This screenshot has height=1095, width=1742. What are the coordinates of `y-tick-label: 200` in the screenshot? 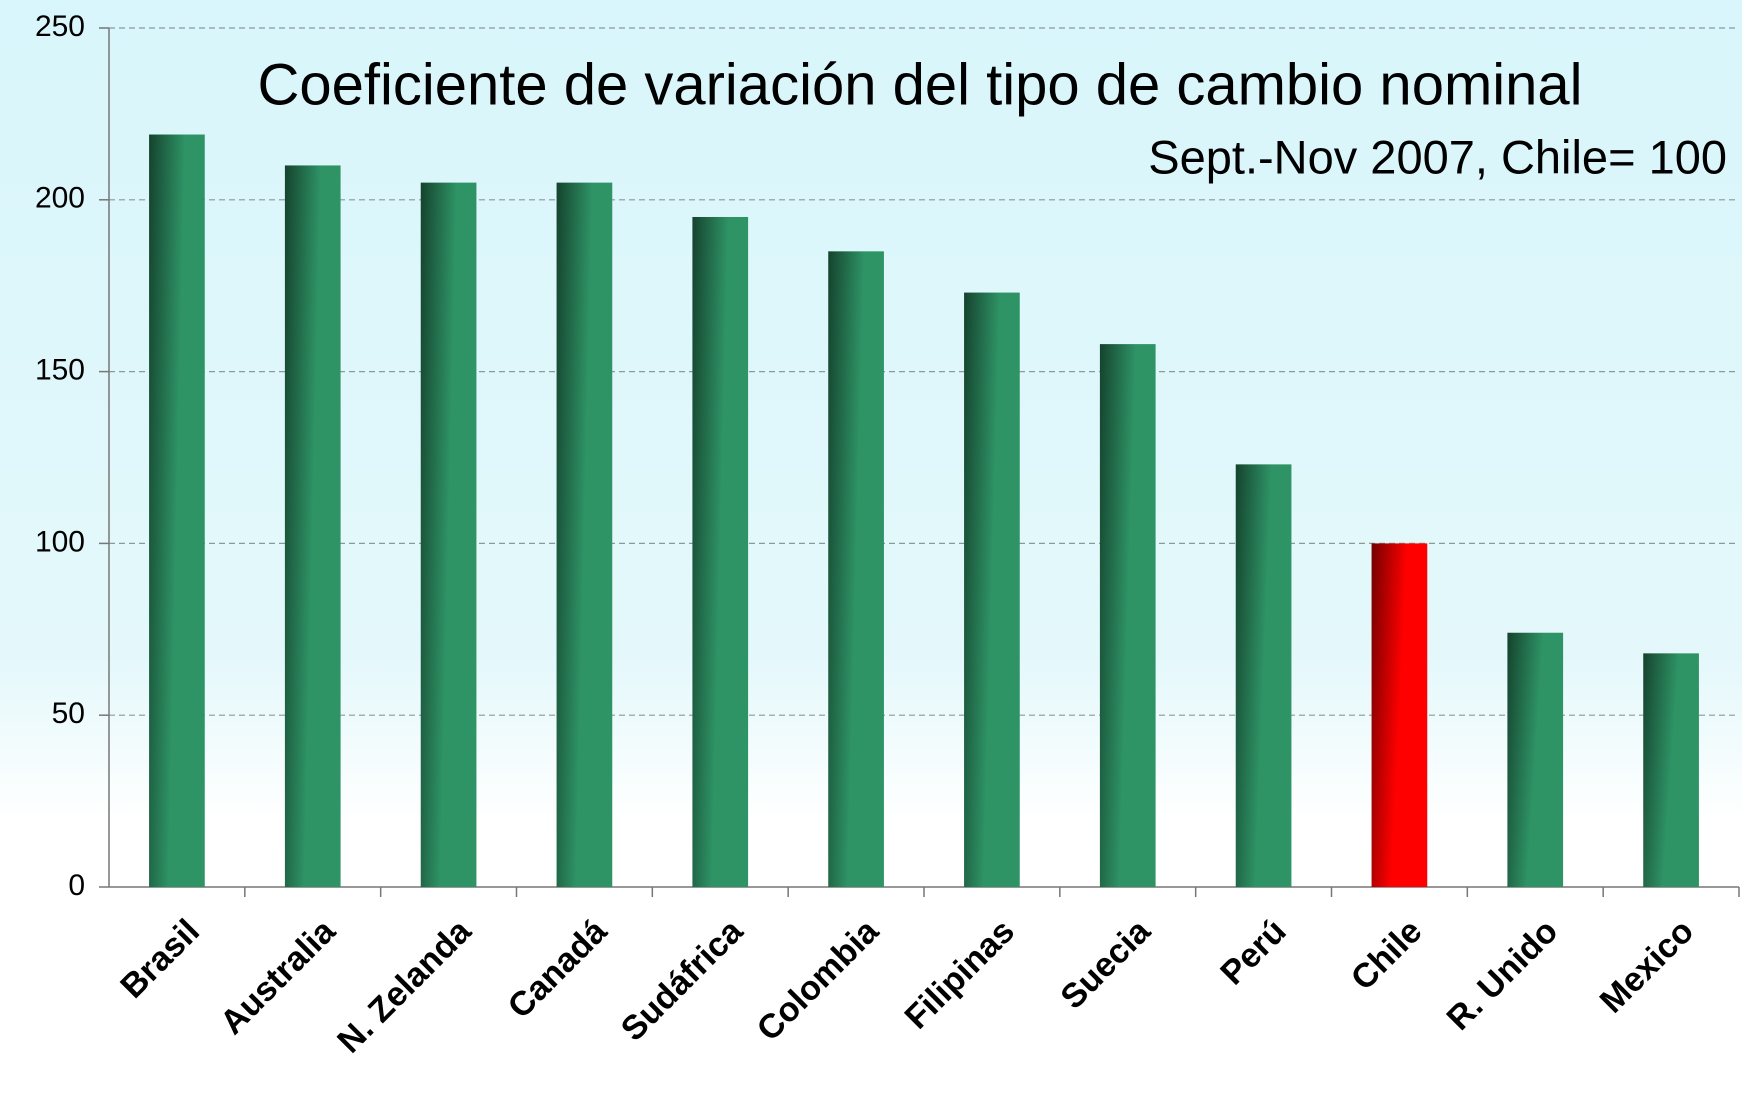 It's located at (60, 198).